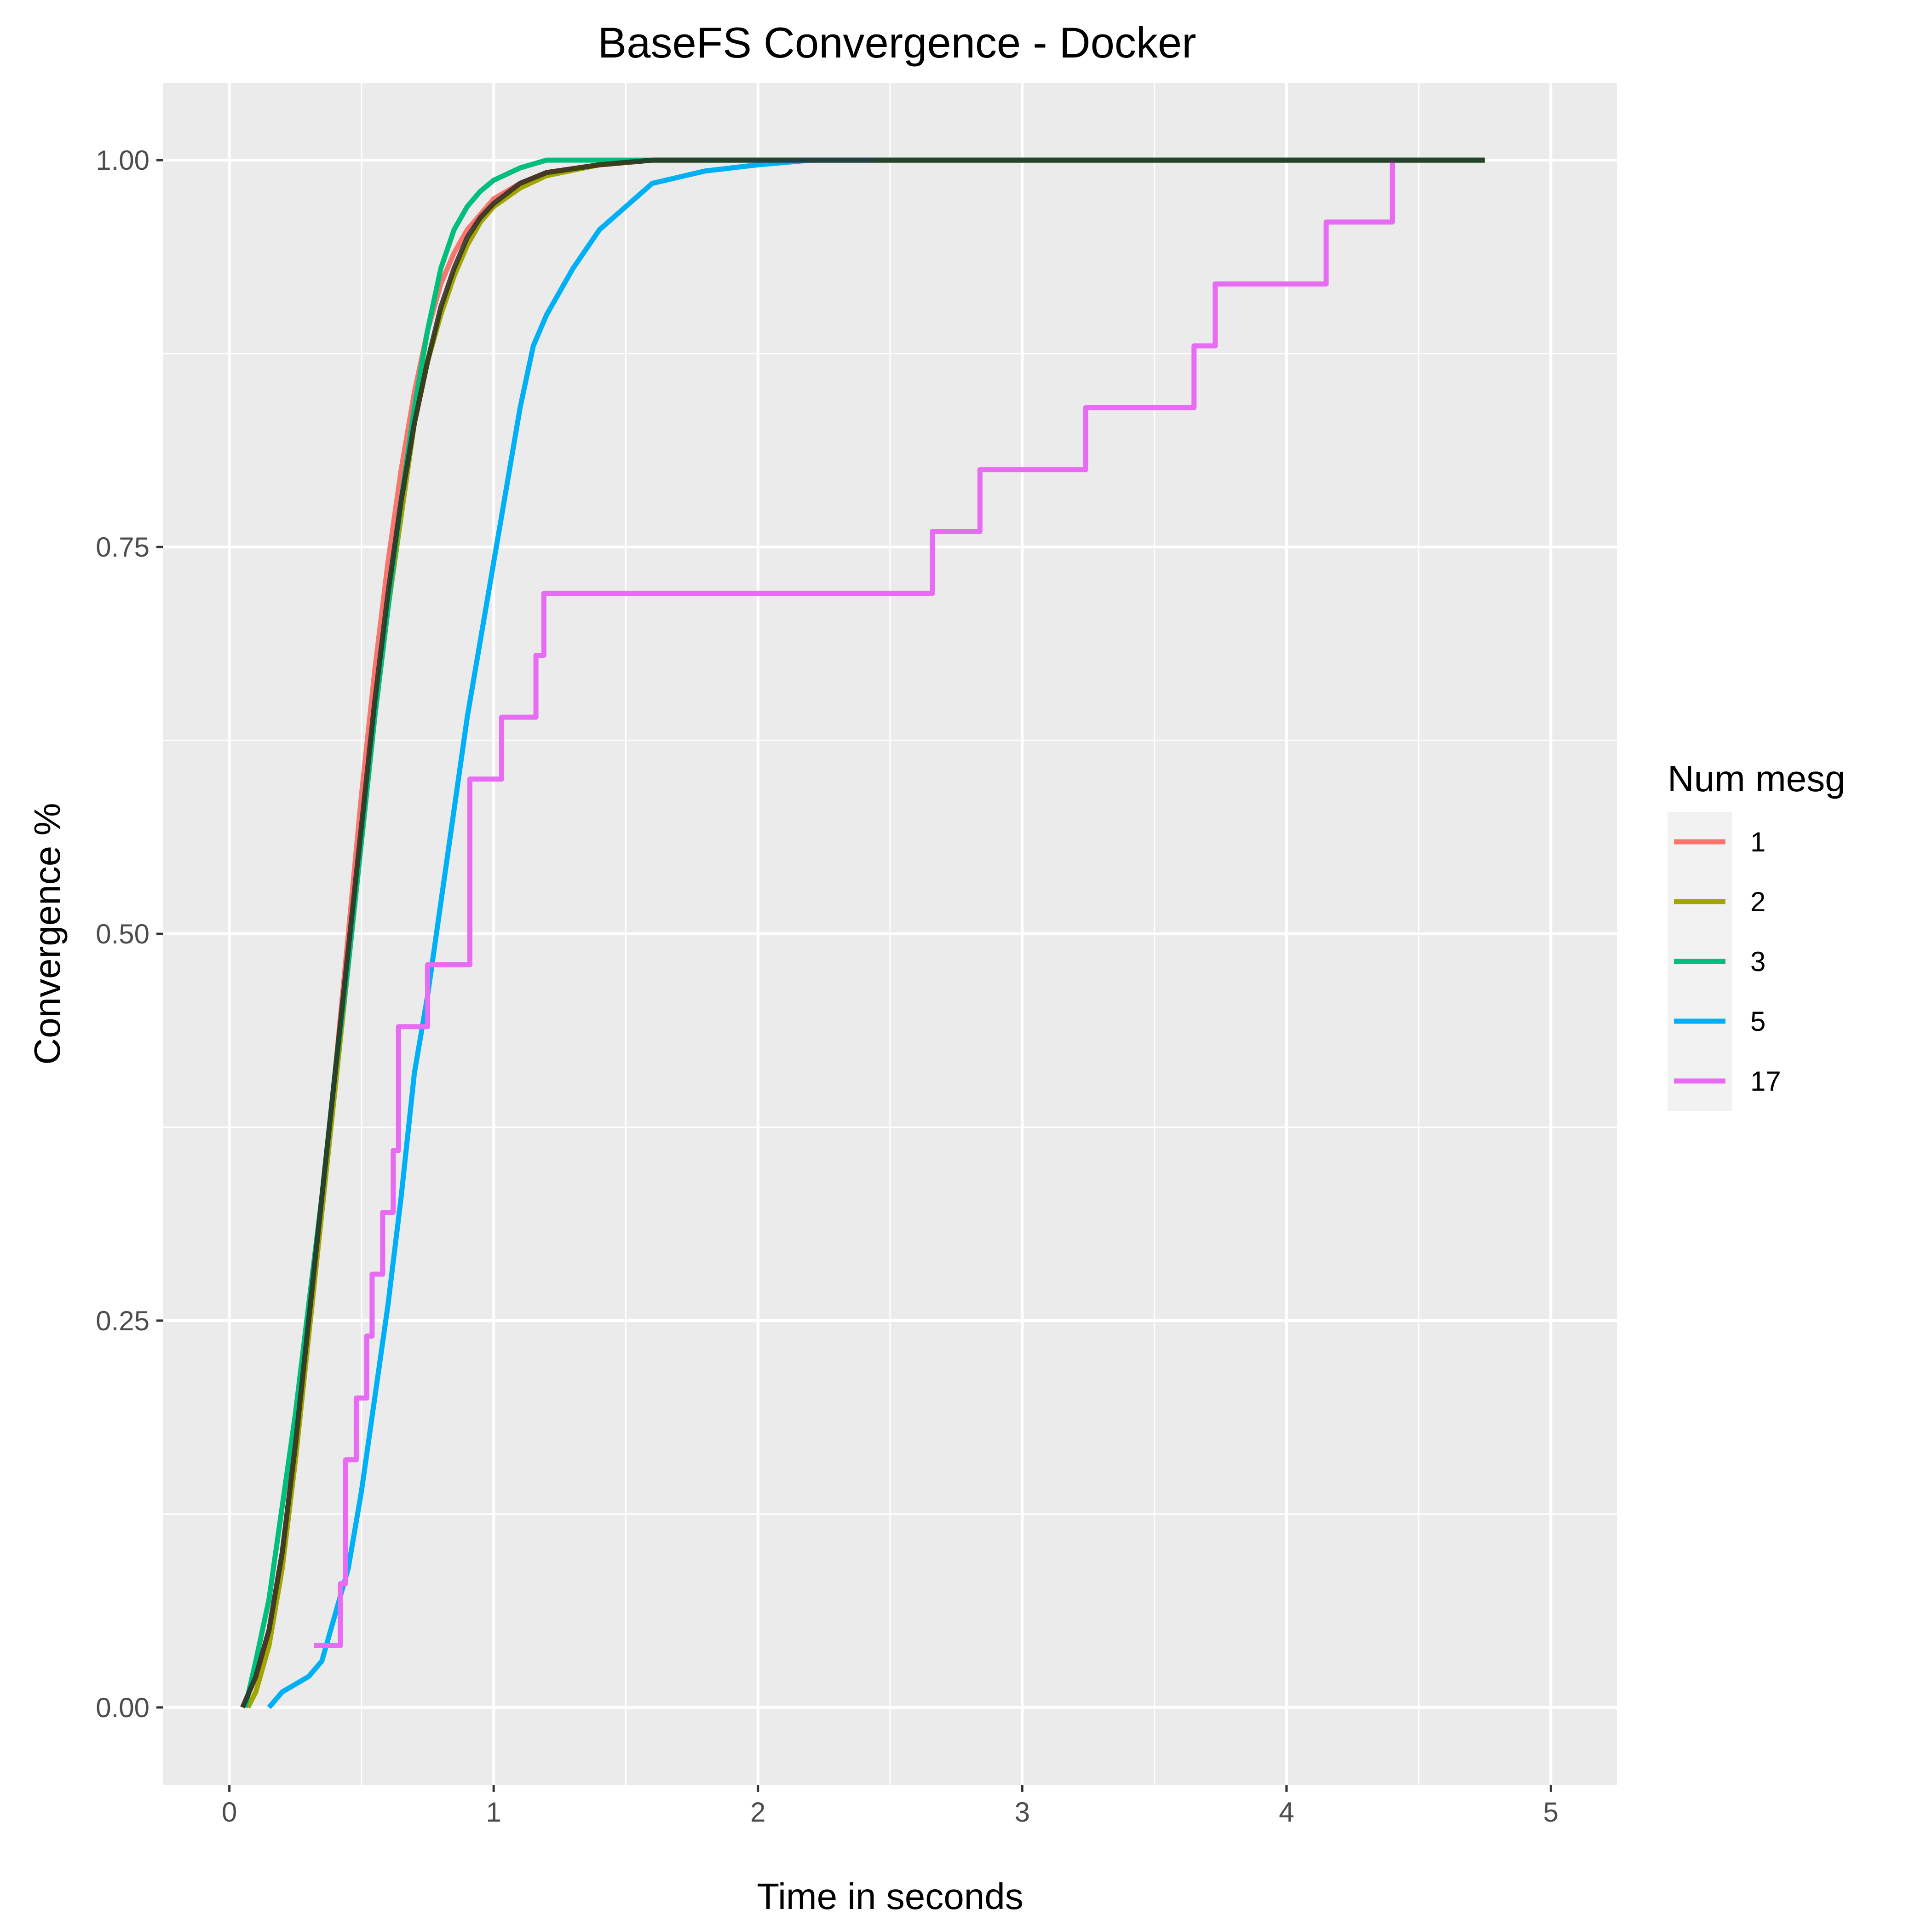 The width and height of the screenshot is (1932, 1932). What do you see at coordinates (1757, 842) in the screenshot?
I see `legend-label: 1` at bounding box center [1757, 842].